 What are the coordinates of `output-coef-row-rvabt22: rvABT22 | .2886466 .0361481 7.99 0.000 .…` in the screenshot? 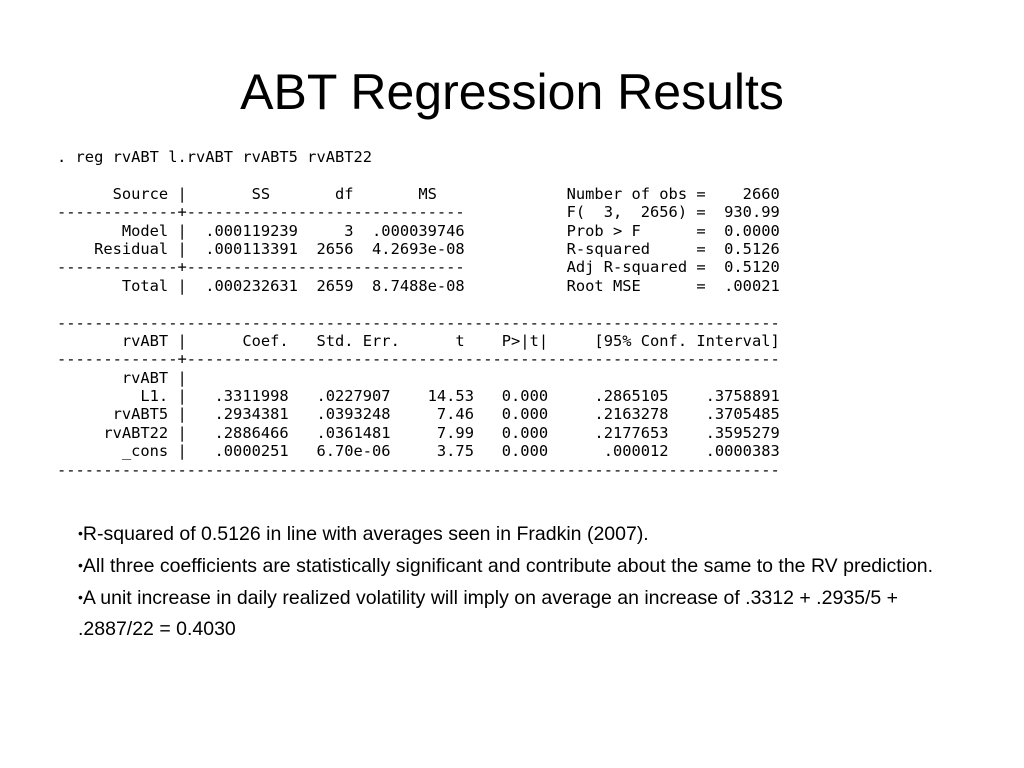 It's located at (418, 432).